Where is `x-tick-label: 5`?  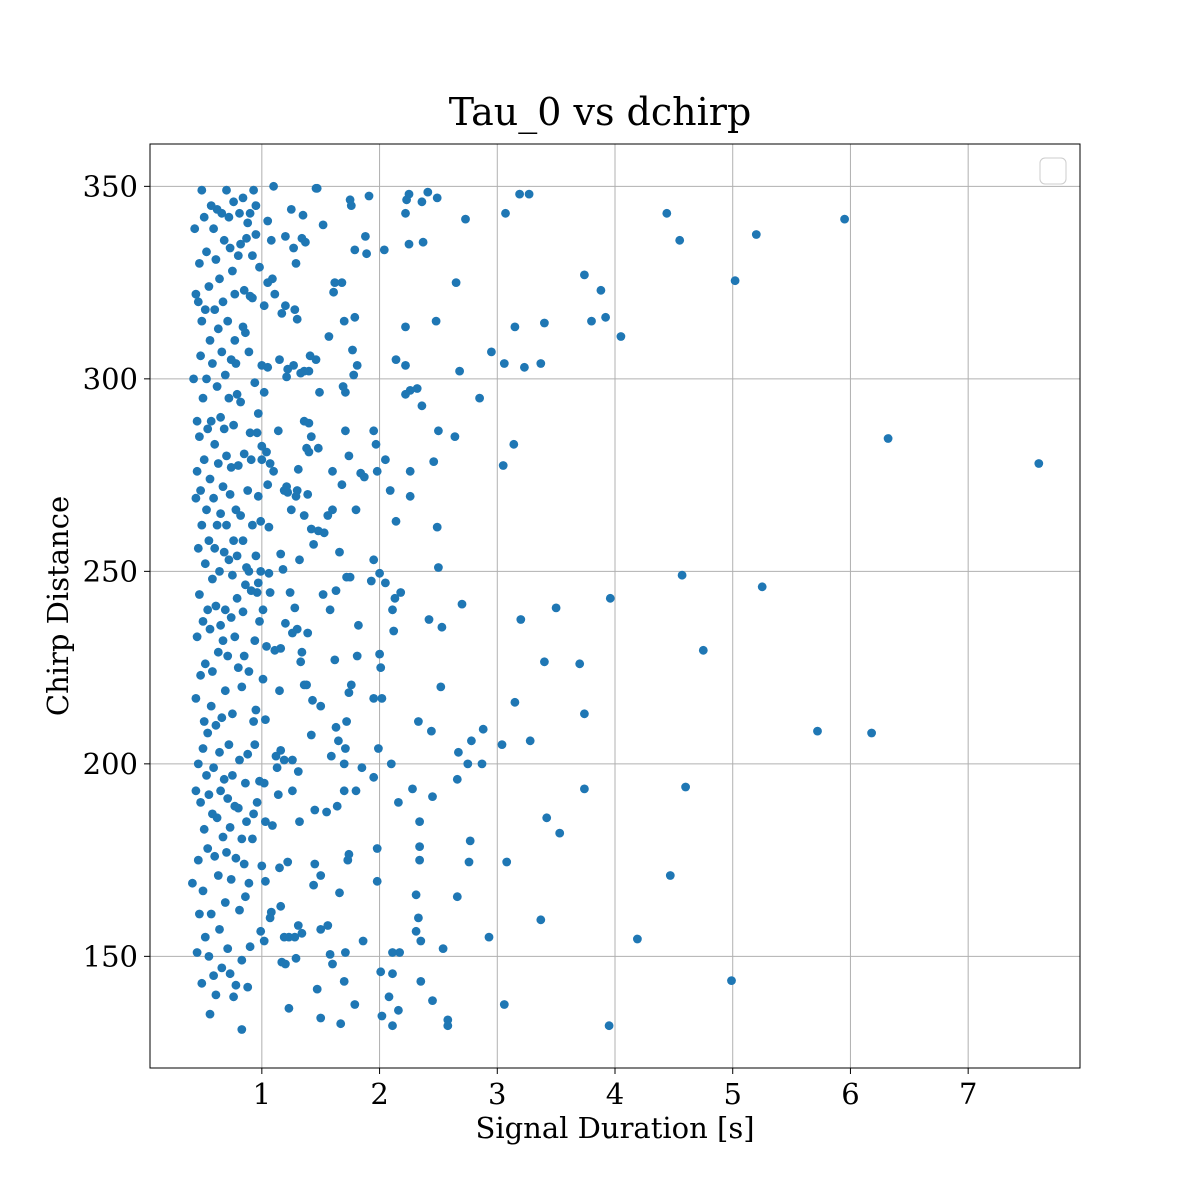 x-tick-label: 5 is located at coordinates (732, 1094).